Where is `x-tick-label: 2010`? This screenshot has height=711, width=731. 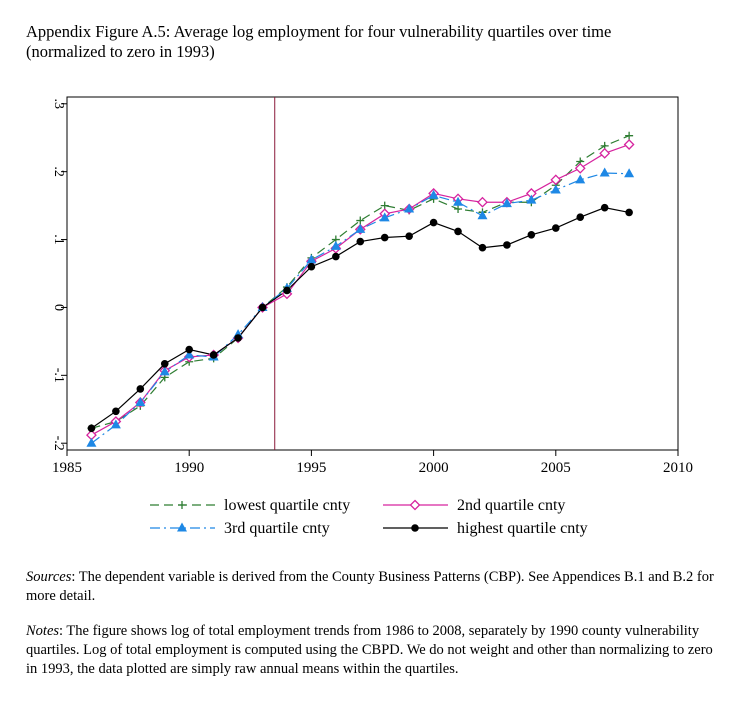
x-tick-label: 2010 is located at coordinates (678, 468).